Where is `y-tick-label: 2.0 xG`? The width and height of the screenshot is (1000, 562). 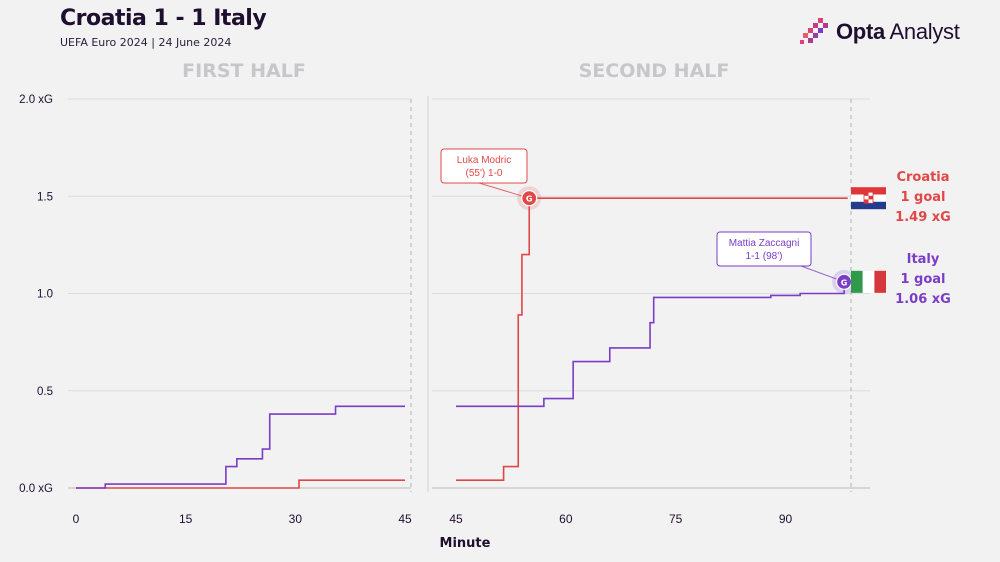
y-tick-label: 2.0 xG is located at coordinates (36, 100).